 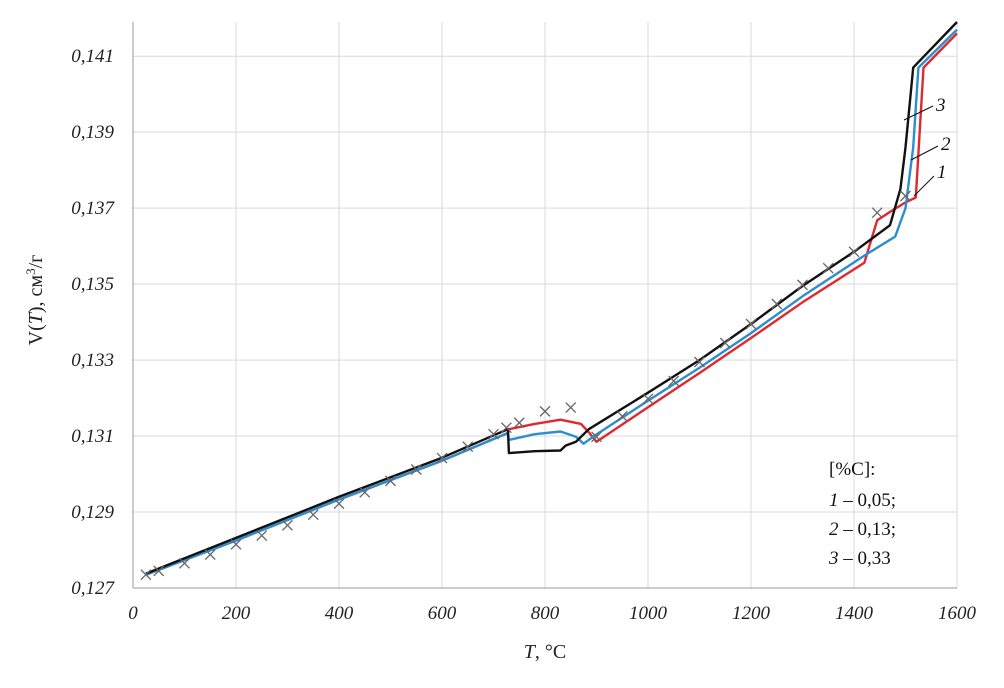 What do you see at coordinates (918, 113) in the screenshot?
I see `curve-label-3-leader` at bounding box center [918, 113].